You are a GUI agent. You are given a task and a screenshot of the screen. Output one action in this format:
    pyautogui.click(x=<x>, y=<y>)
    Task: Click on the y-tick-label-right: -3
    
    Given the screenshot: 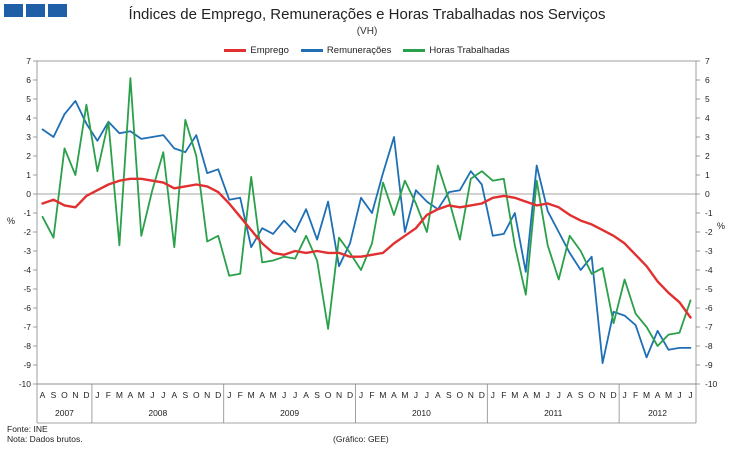 What is the action you would take?
    pyautogui.click(x=709, y=251)
    